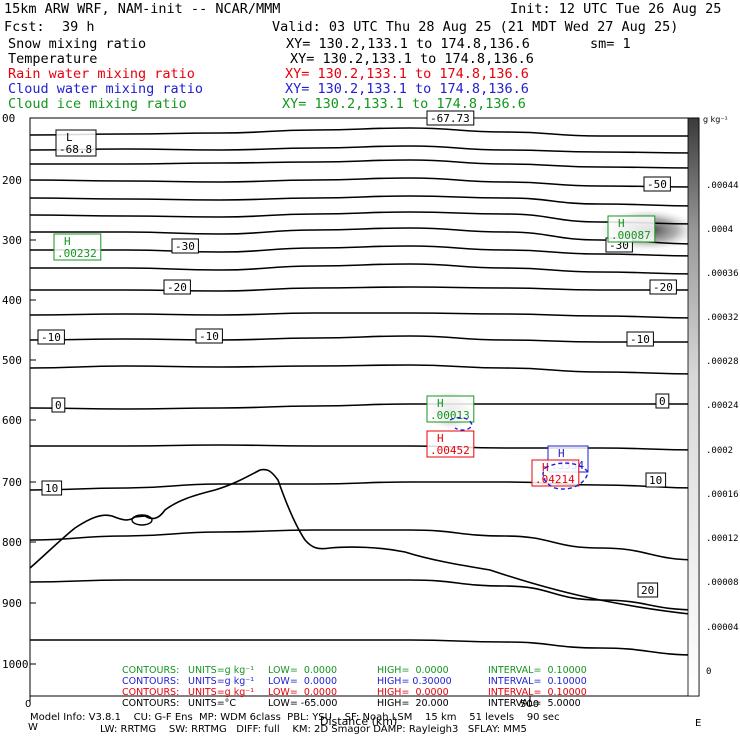 This screenshot has width=740, height=740. Describe the element at coordinates (722, 362) in the screenshot. I see `colorbar-tick-label: .00028` at that location.